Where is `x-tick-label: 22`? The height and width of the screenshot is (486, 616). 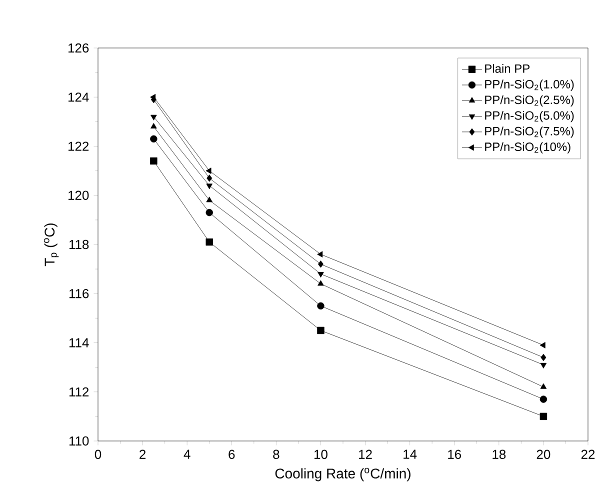 x-tick-label: 22 is located at coordinates (588, 455).